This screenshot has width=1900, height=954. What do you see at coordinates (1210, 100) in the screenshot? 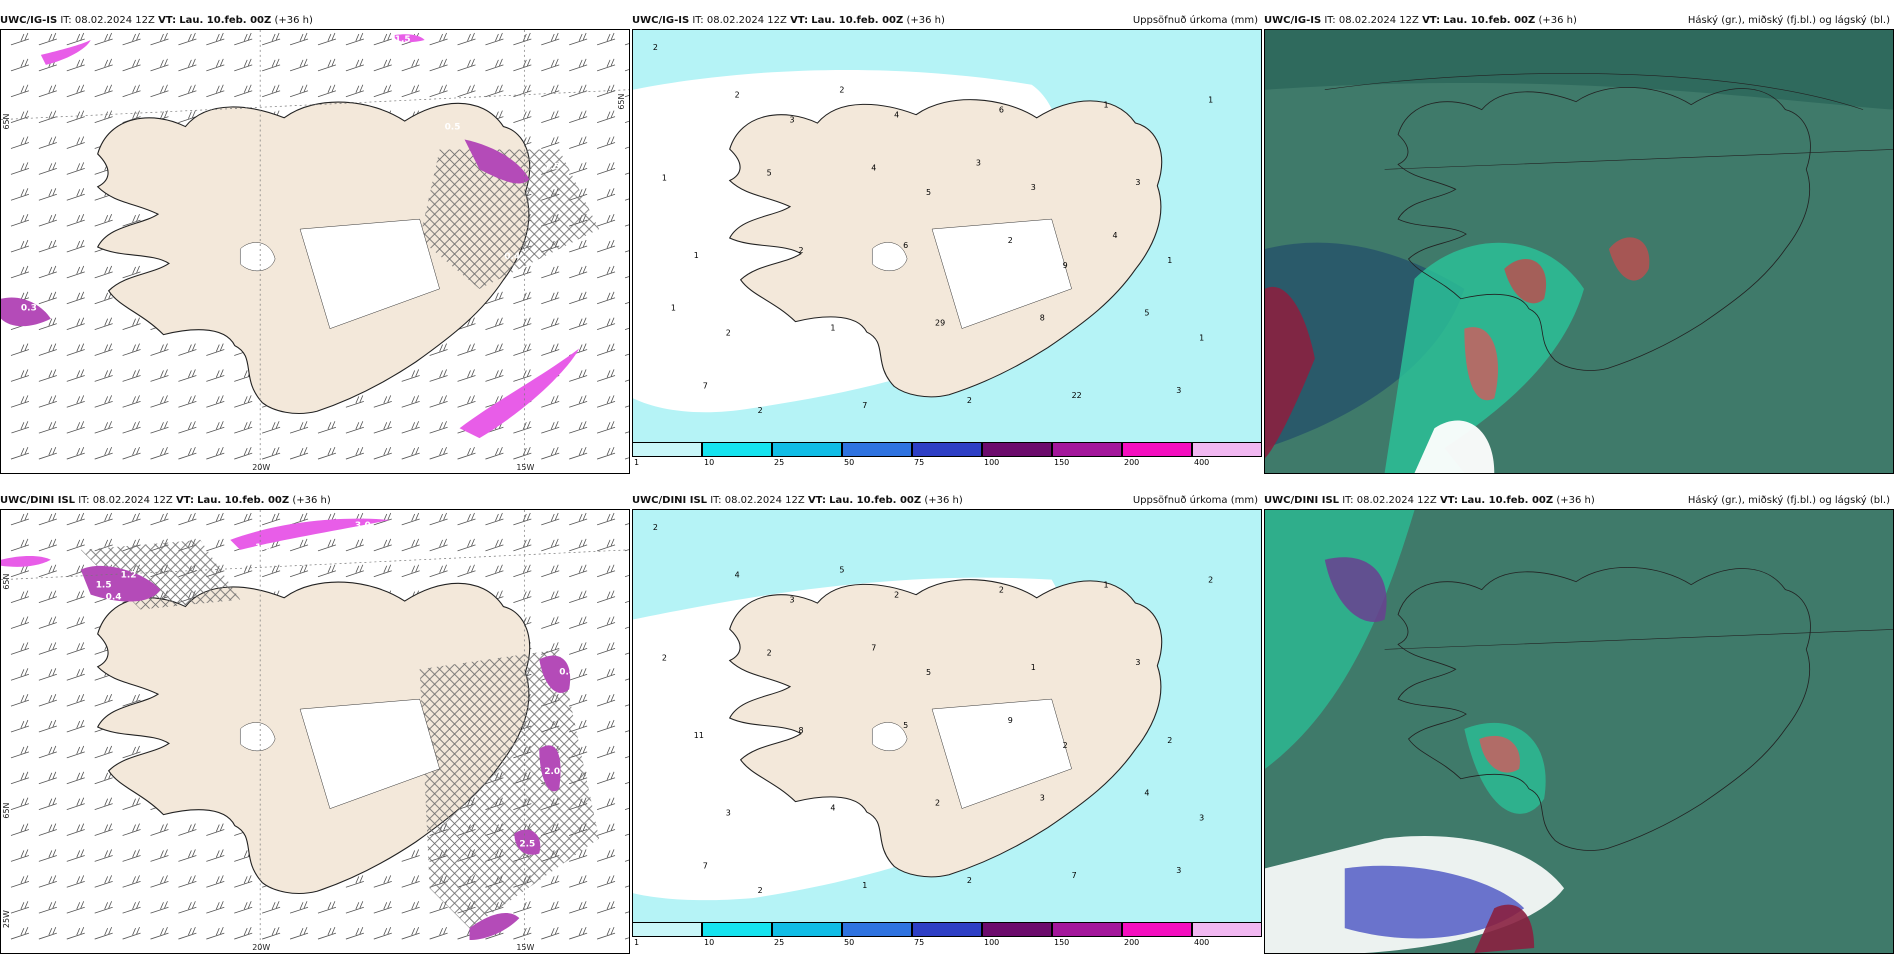
I see `precip-value: 1` at bounding box center [1210, 100].